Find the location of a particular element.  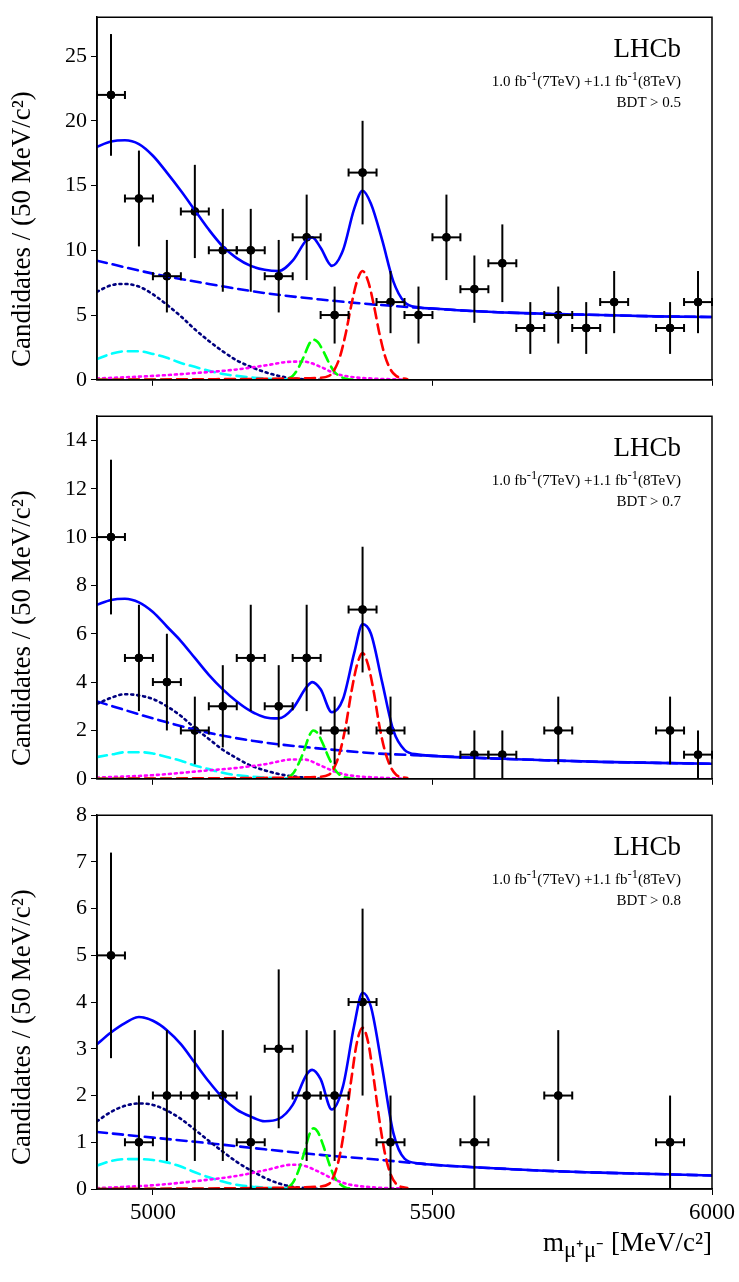

x-axis-title: m$_{μ⁺μ⁻}$ [MeV/c²] is located at coordinates (627, 1246).